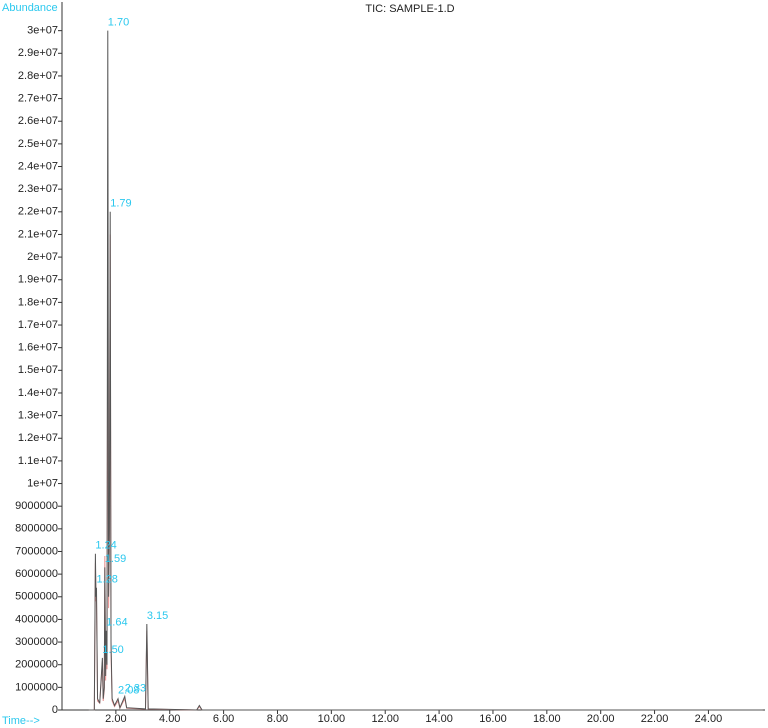 The image size is (768, 728). I want to click on y-tick-label: 1.2e+07, so click(38, 438).